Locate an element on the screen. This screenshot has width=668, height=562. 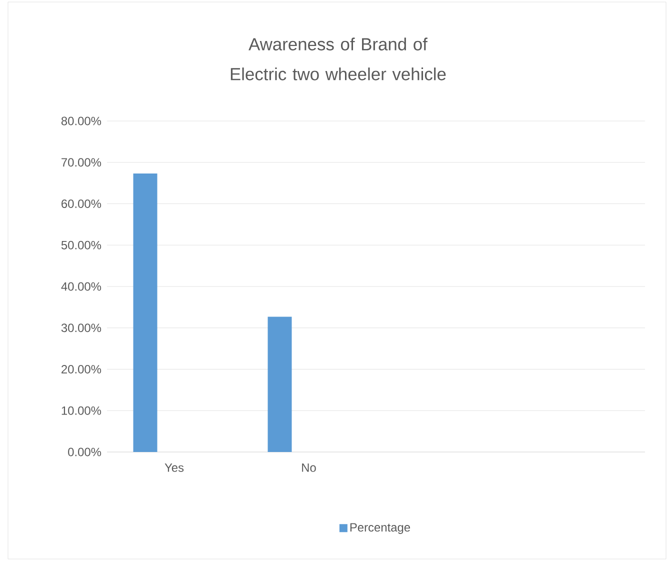
y-tick-label: 80.00% is located at coordinates (81, 121).